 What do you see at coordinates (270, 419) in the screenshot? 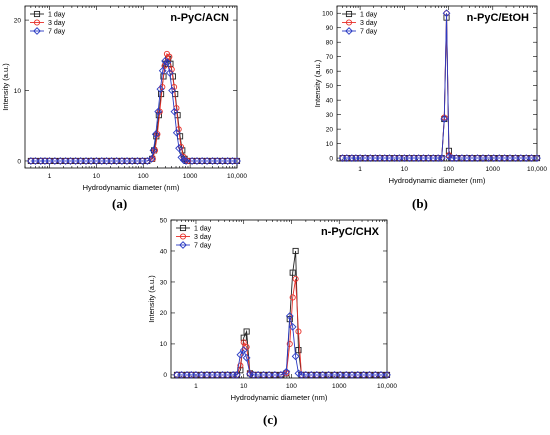
I see `panel-label-c: (c)` at bounding box center [270, 419].